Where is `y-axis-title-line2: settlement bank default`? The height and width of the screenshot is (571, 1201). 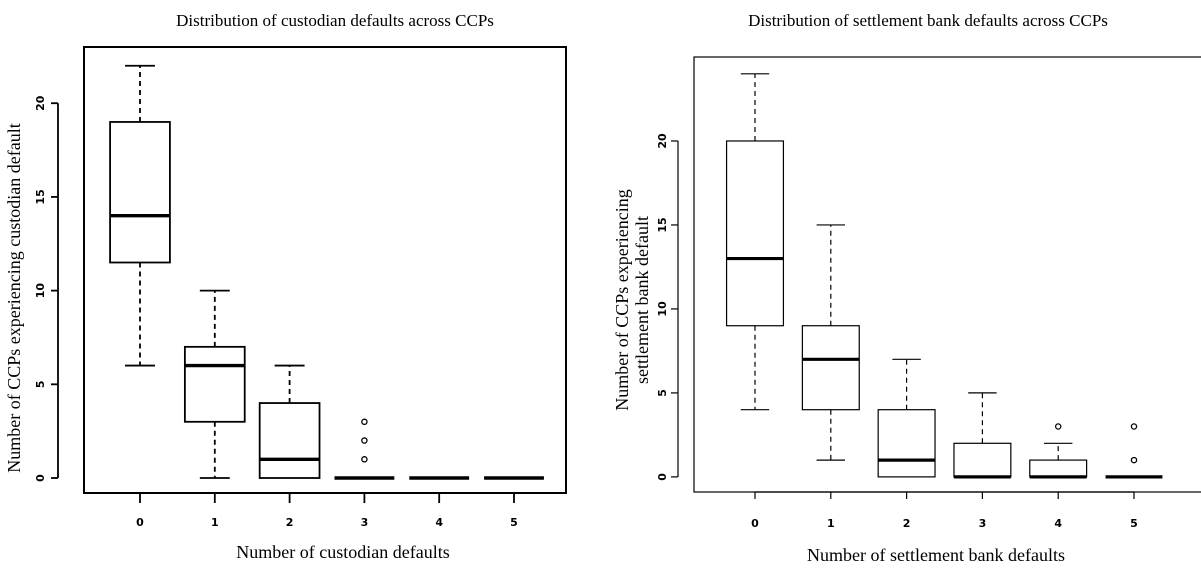
y-axis-title-line2: settlement bank default is located at coordinates (642, 300).